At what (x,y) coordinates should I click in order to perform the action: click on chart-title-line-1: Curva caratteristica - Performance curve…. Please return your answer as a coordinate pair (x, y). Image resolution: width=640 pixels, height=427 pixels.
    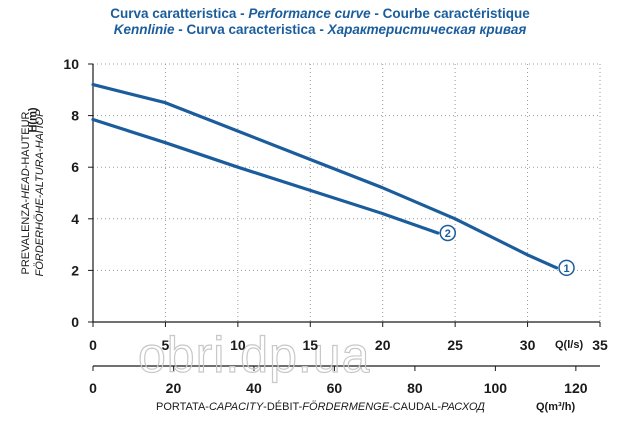
    Looking at the image, I should click on (320, 14).